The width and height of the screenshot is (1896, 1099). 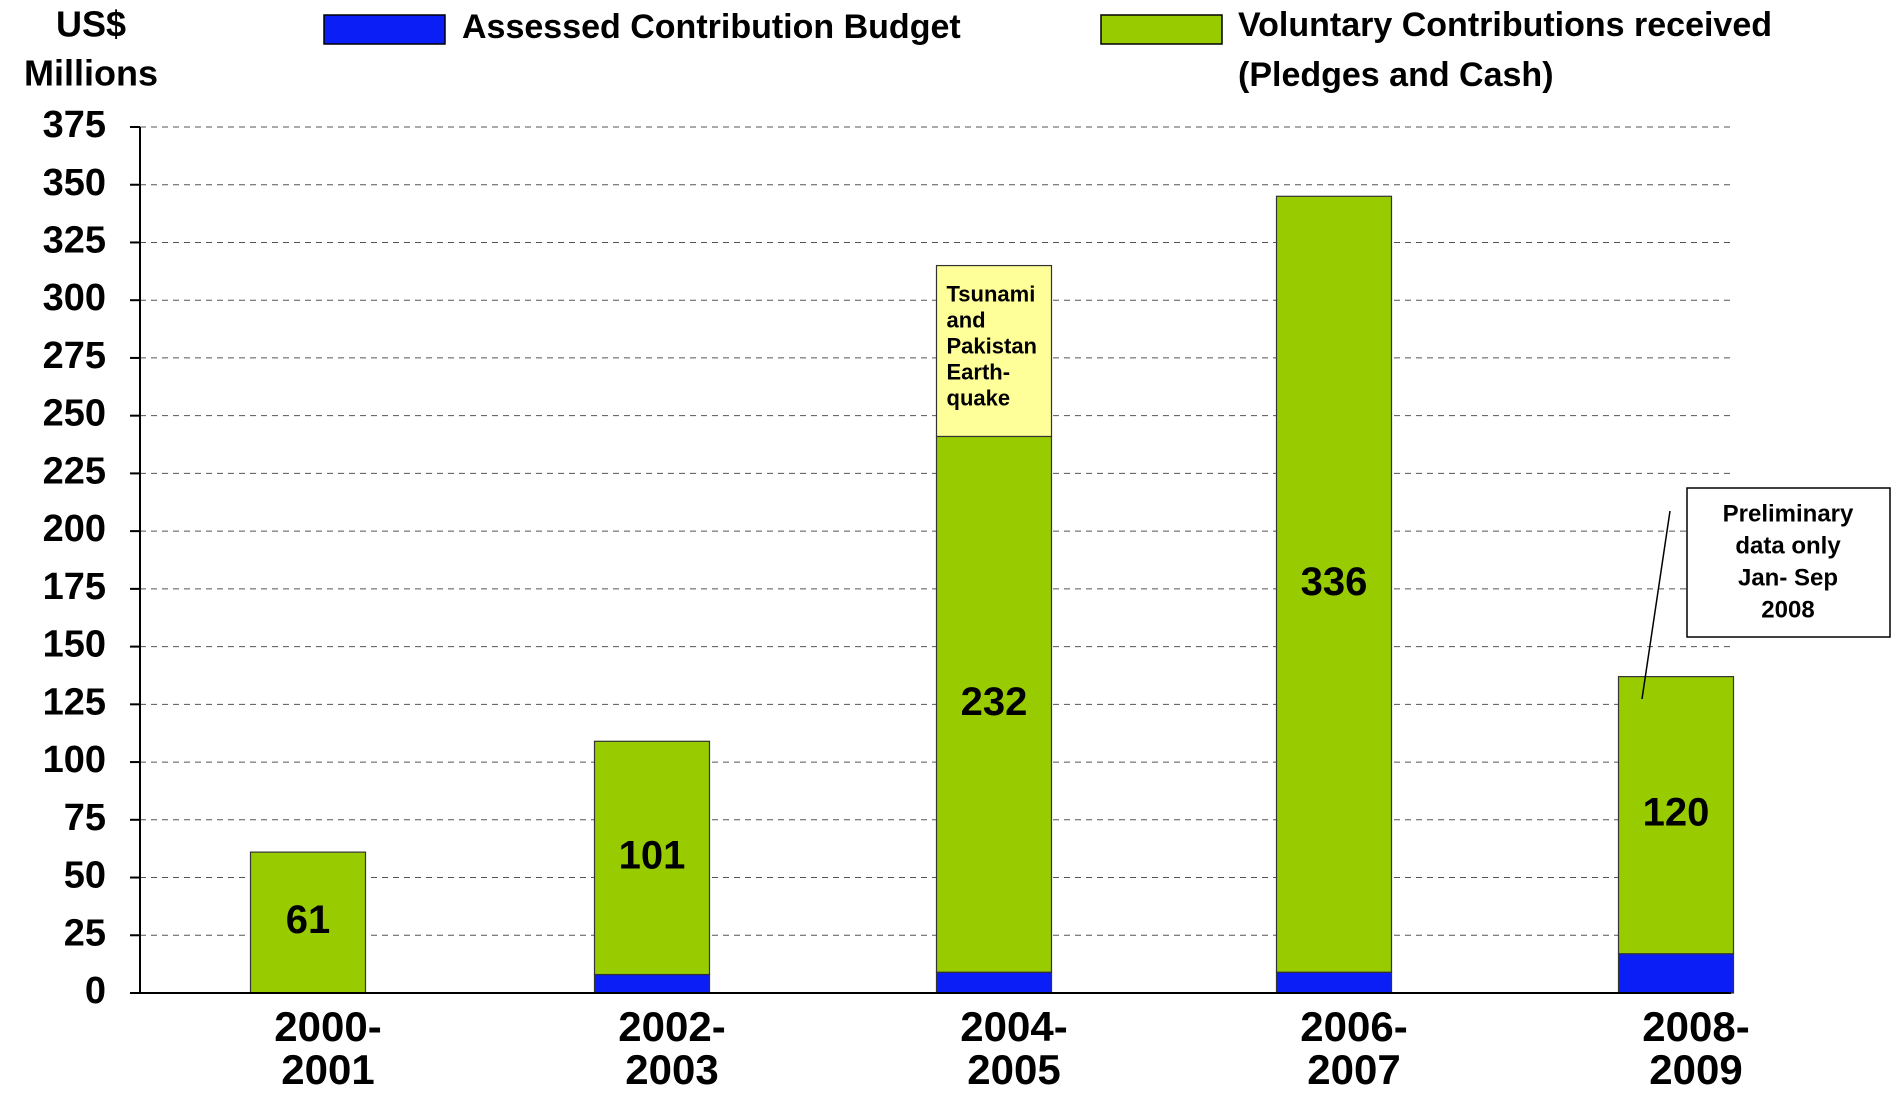 What do you see at coordinates (1788, 513) in the screenshot?
I see `annotation-text: Preliminary` at bounding box center [1788, 513].